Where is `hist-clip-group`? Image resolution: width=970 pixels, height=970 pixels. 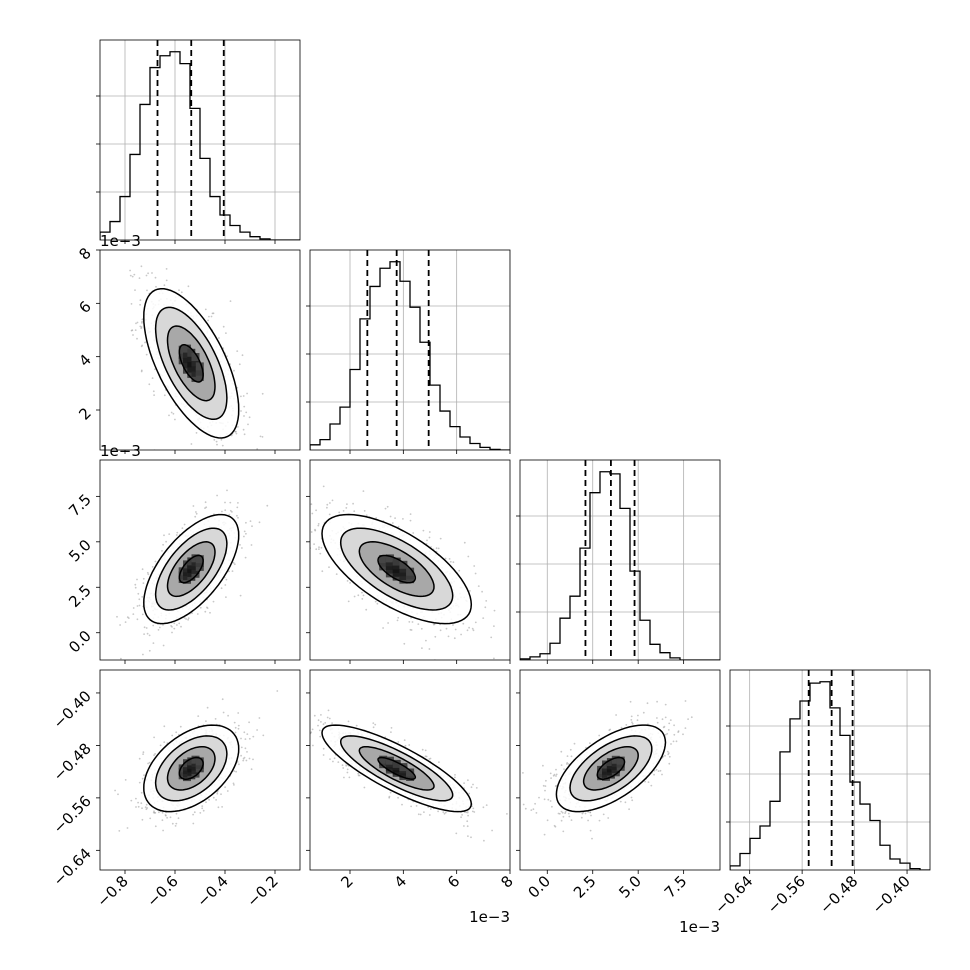
hist-clip-group is located at coordinates (620, 560).